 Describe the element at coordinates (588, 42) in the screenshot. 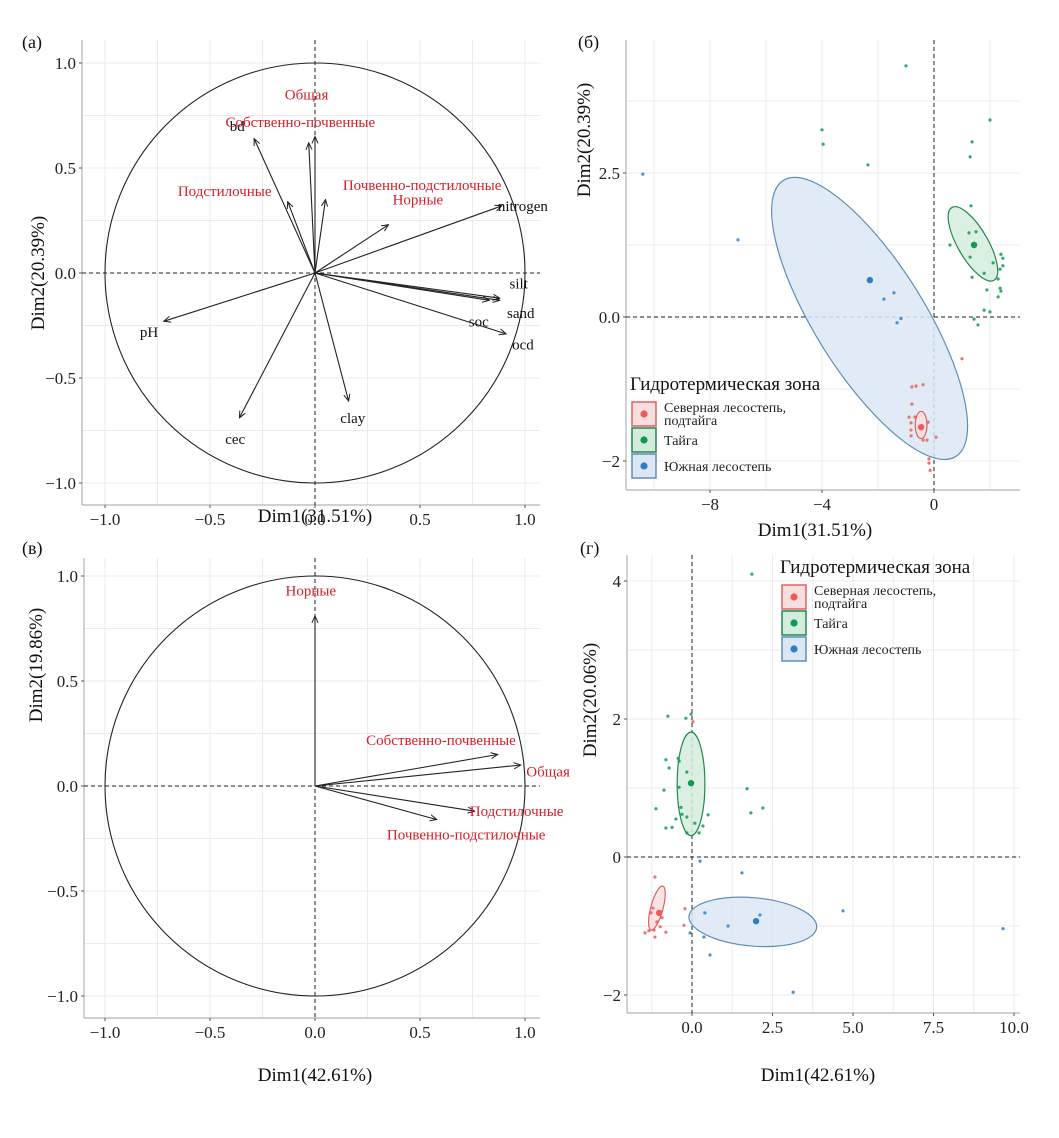

I see `panel-label-b: (б)` at that location.